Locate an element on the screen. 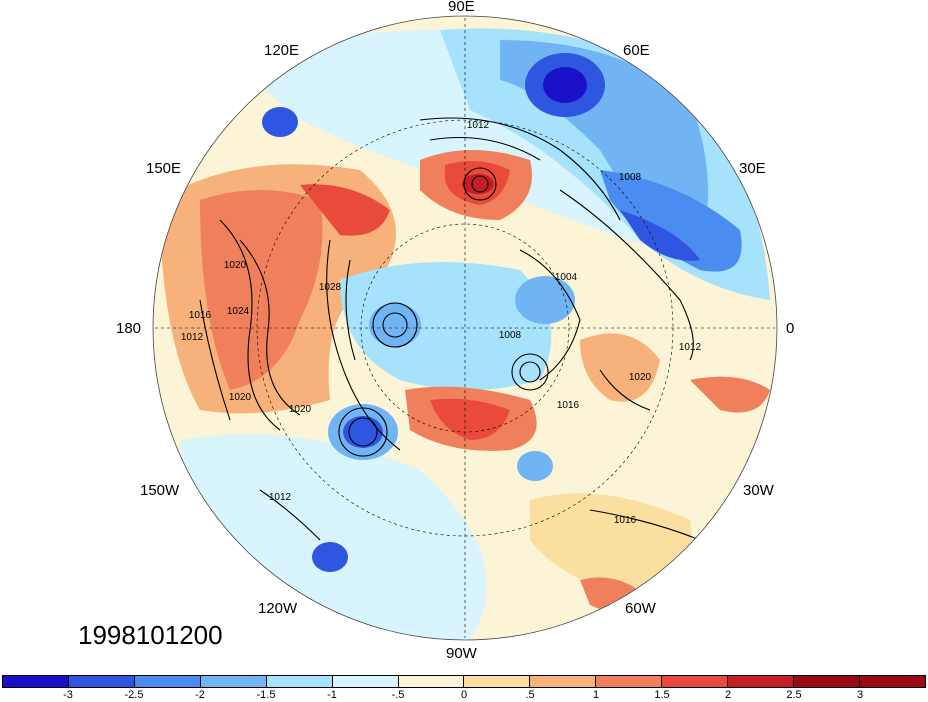  lon-label-60w: 60W is located at coordinates (640, 608).